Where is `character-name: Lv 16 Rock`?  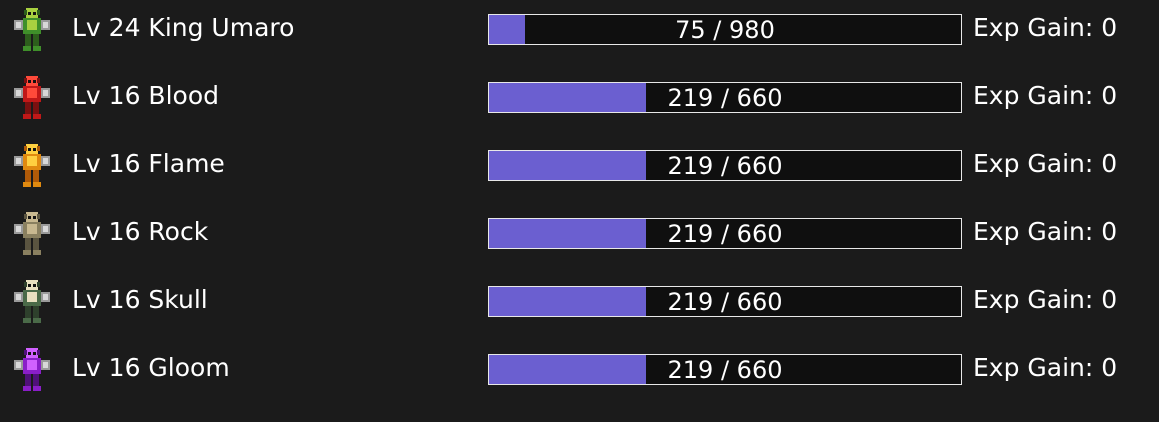
character-name: Lv 16 Rock is located at coordinates (140, 231).